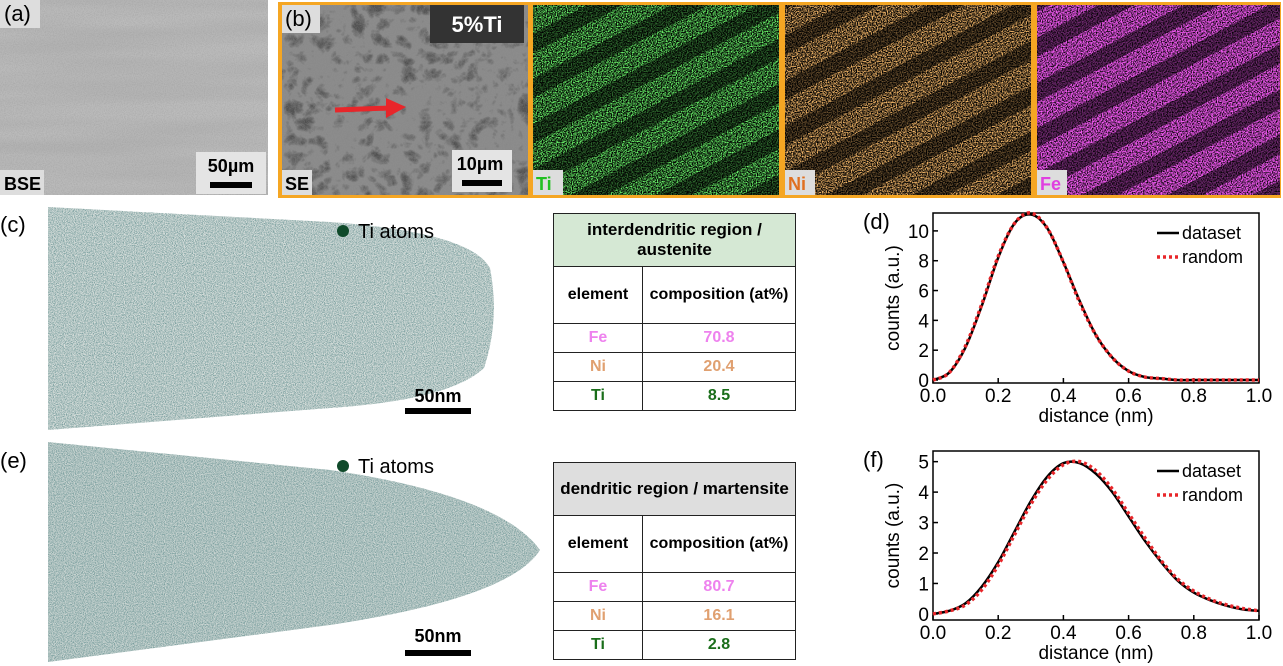 The height and width of the screenshot is (666, 1283). I want to click on atom-texture, so click(271, 318).